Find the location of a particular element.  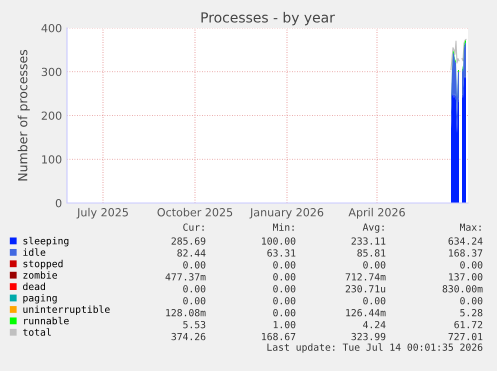

y-tick-label: 400 is located at coordinates (51, 28).